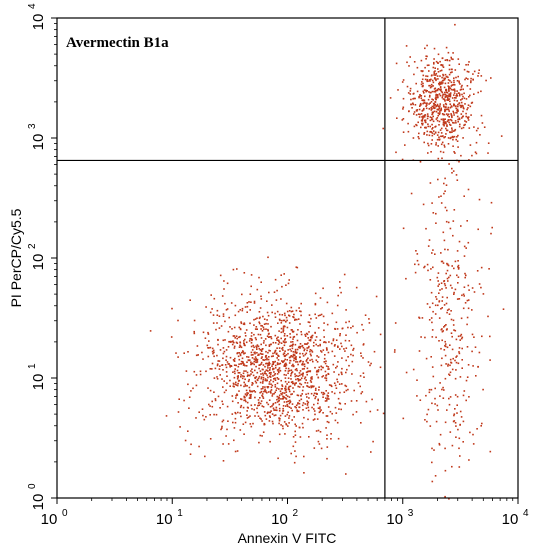 This screenshot has height=550, width=534. I want to click on x-tick-exponent: 0, so click(65, 513).